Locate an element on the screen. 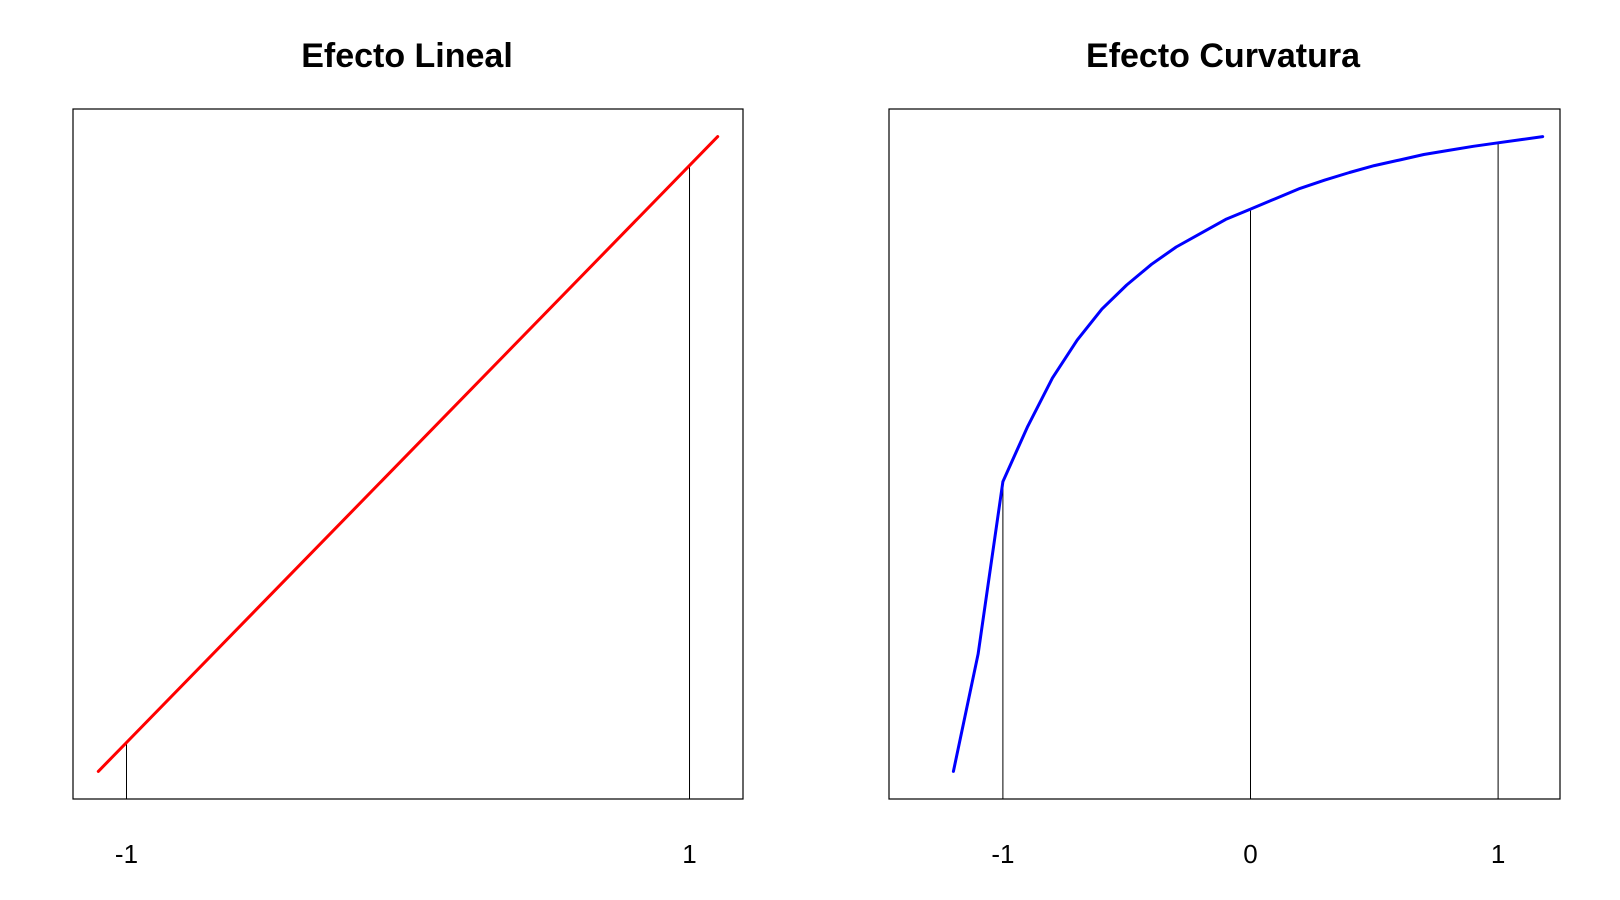 Image resolution: width=1620 pixels, height=900 pixels. panel-linear-x-tick-label: 1 is located at coordinates (689, 854).